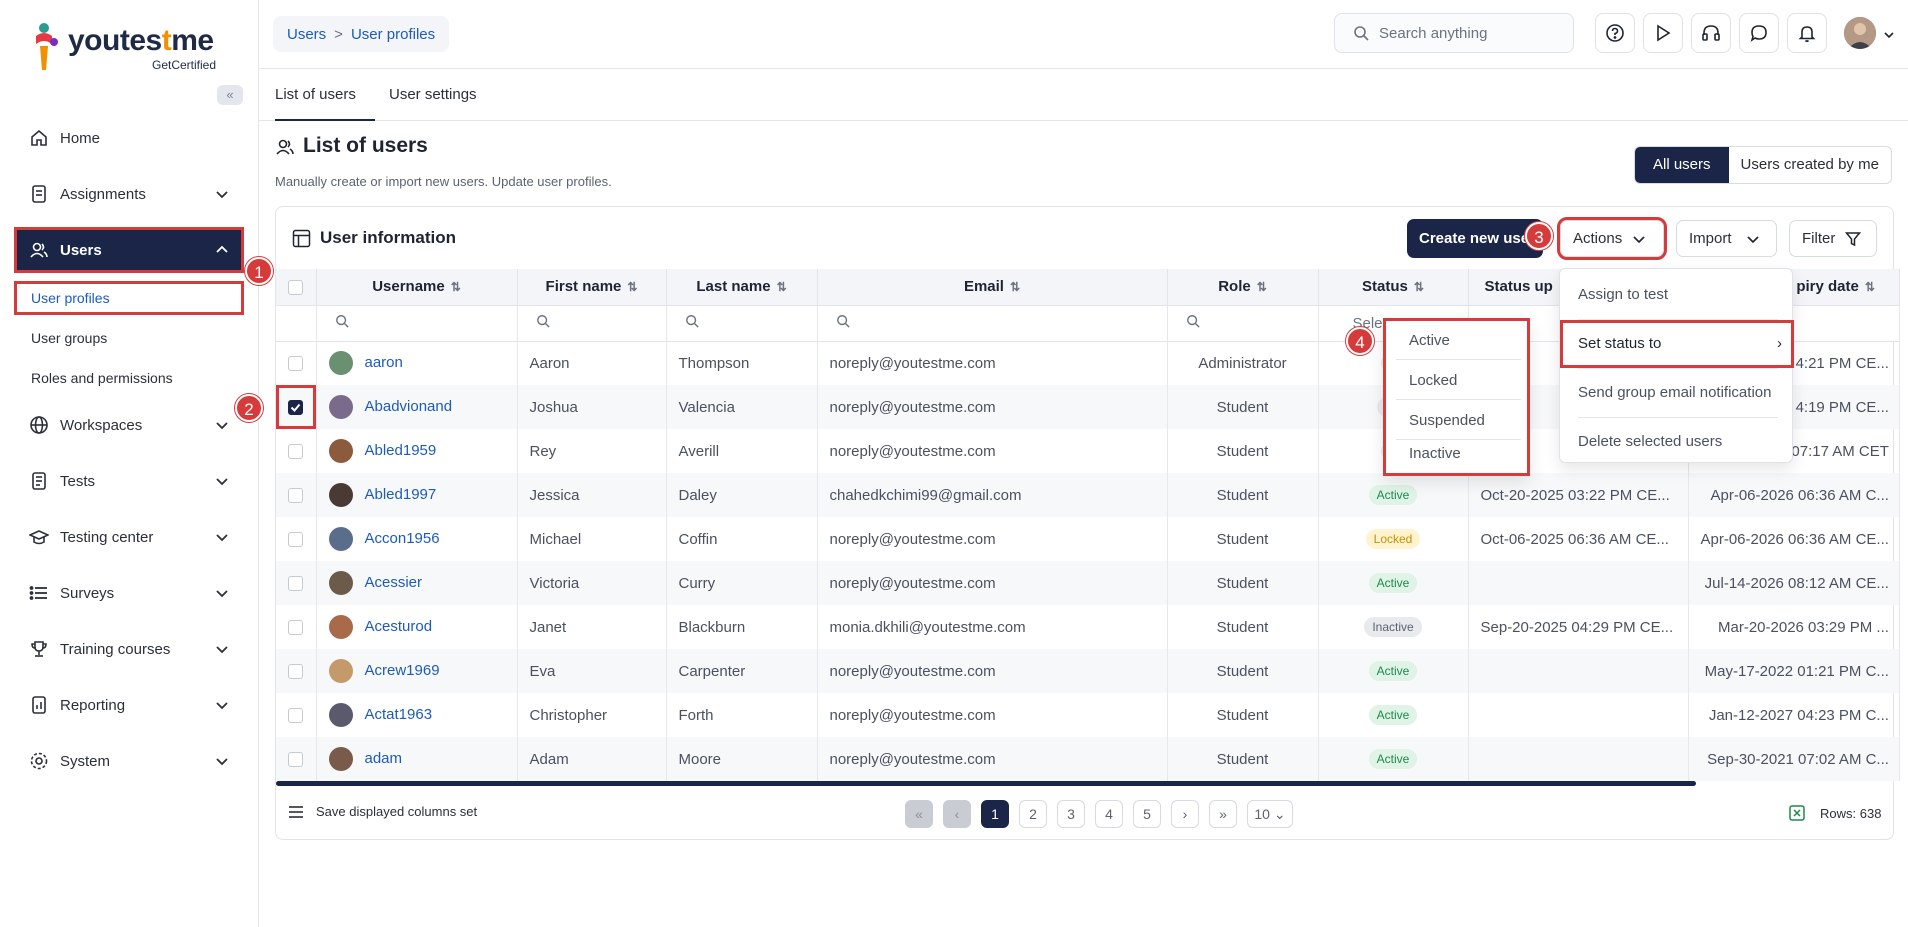 This screenshot has height=927, width=1908. Describe the element at coordinates (1454, 33) in the screenshot. I see `search-input: Search anything` at that location.